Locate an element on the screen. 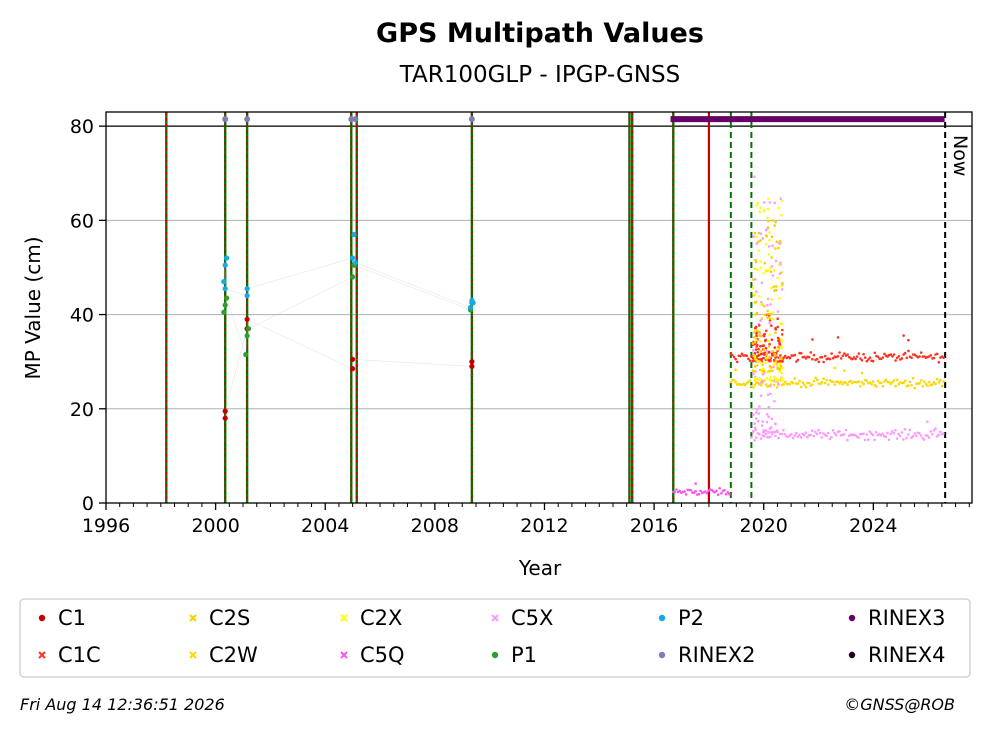  legend-marker-P2 is located at coordinates (662, 618).